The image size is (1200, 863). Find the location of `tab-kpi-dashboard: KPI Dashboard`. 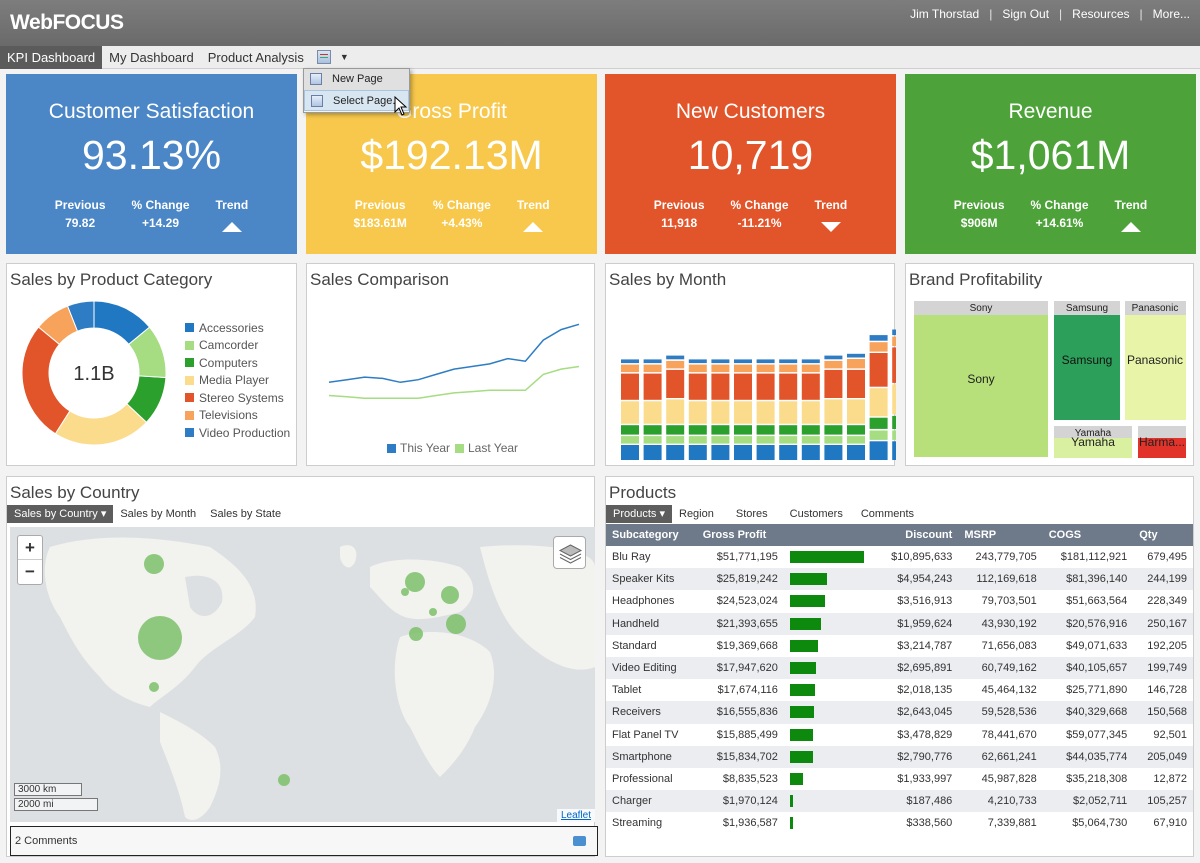

tab-kpi-dashboard: KPI Dashboard is located at coordinates (51, 57).